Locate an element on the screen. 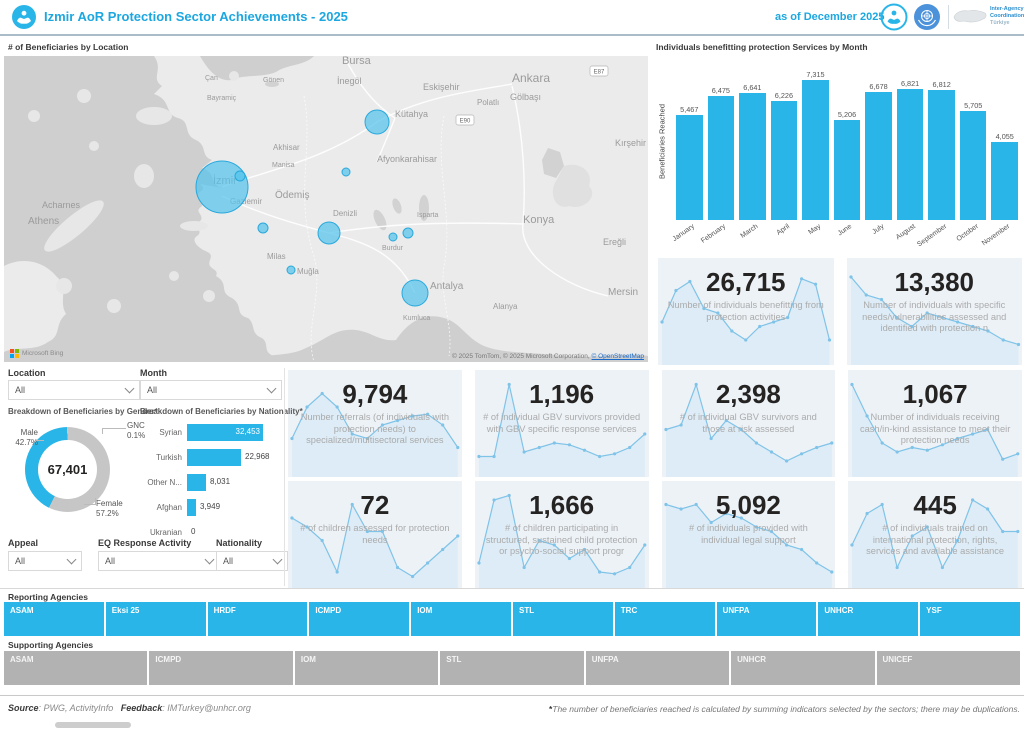 This screenshot has width=1024, height=730. month-bar: 6,475 February is located at coordinates (718, 151).